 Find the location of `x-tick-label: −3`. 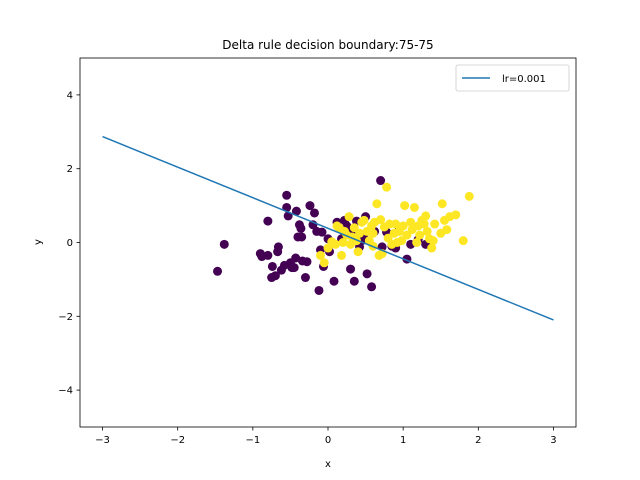

x-tick-label: −3 is located at coordinates (102, 440).